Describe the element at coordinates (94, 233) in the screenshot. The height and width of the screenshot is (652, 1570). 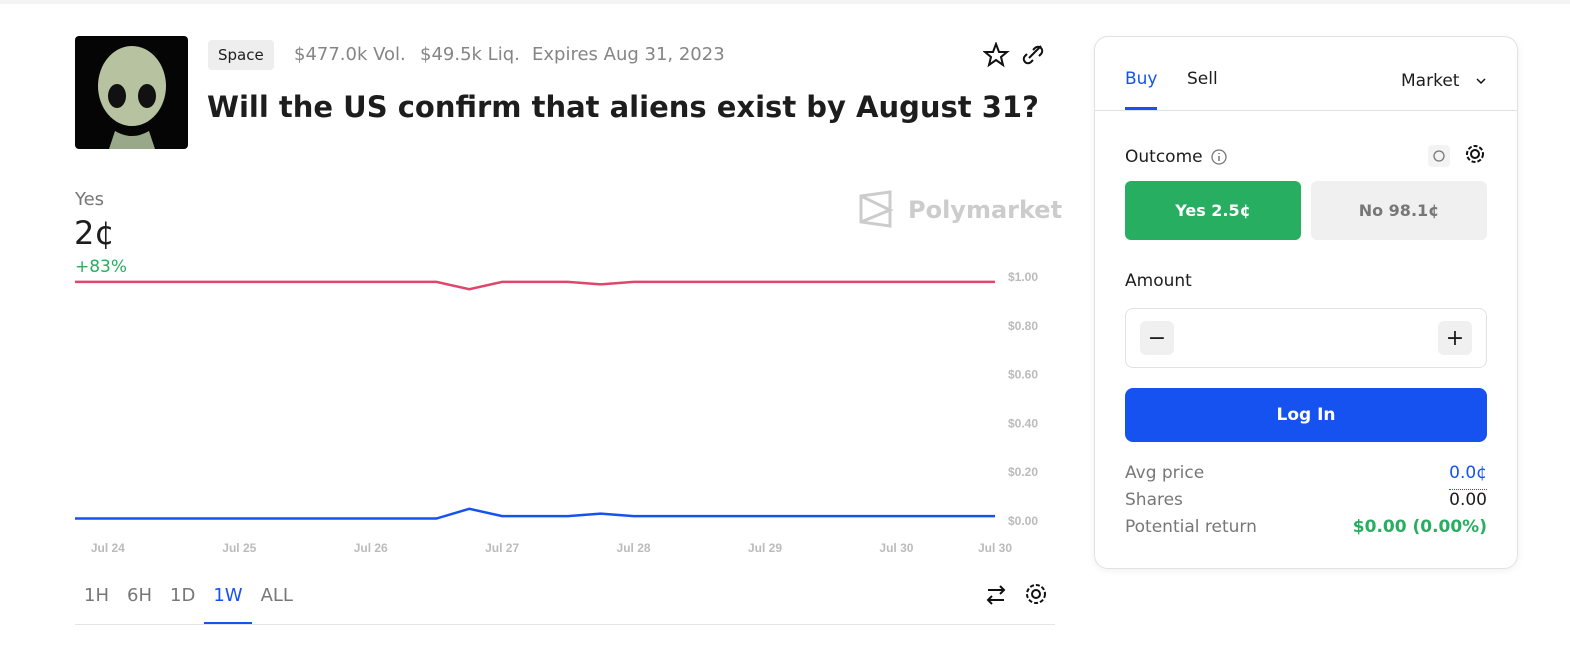
I see `price-value: 2¢` at that location.